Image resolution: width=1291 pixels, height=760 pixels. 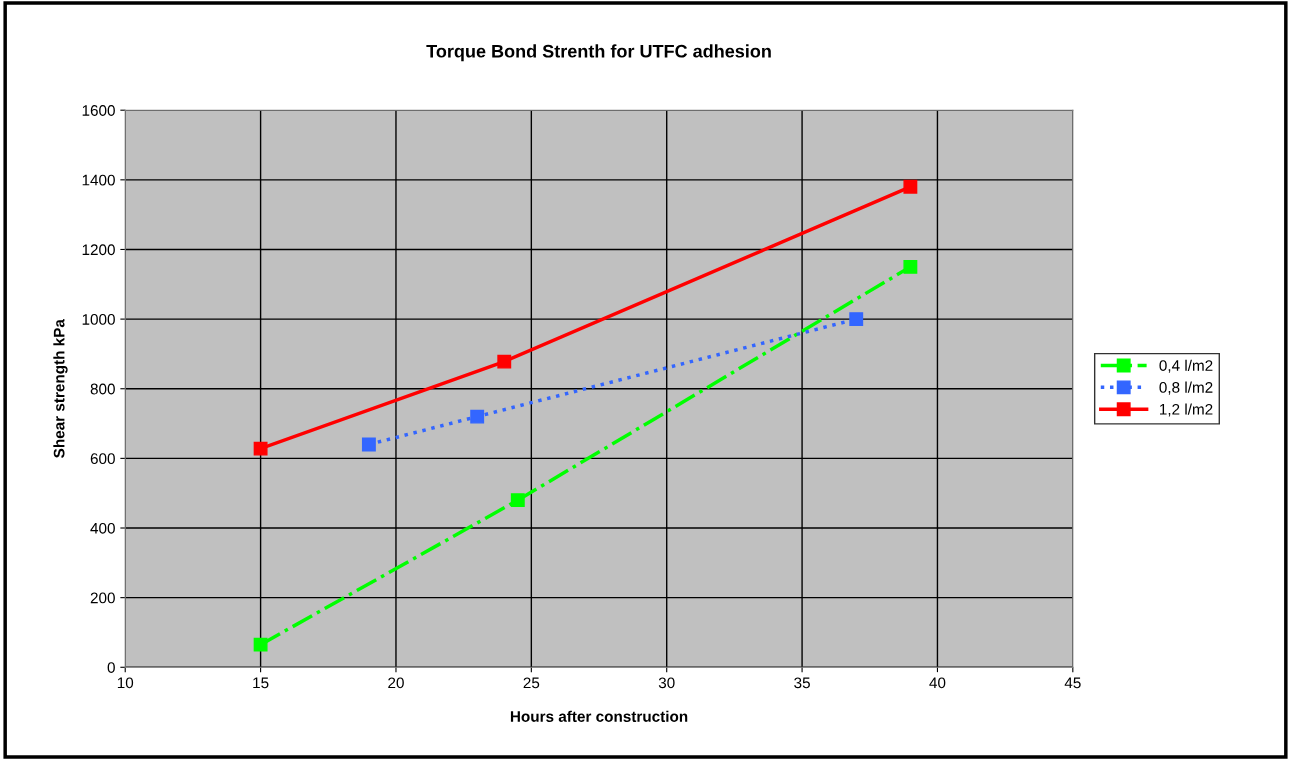 What do you see at coordinates (98, 319) in the screenshot?
I see `y-tick-label: 1000` at bounding box center [98, 319].